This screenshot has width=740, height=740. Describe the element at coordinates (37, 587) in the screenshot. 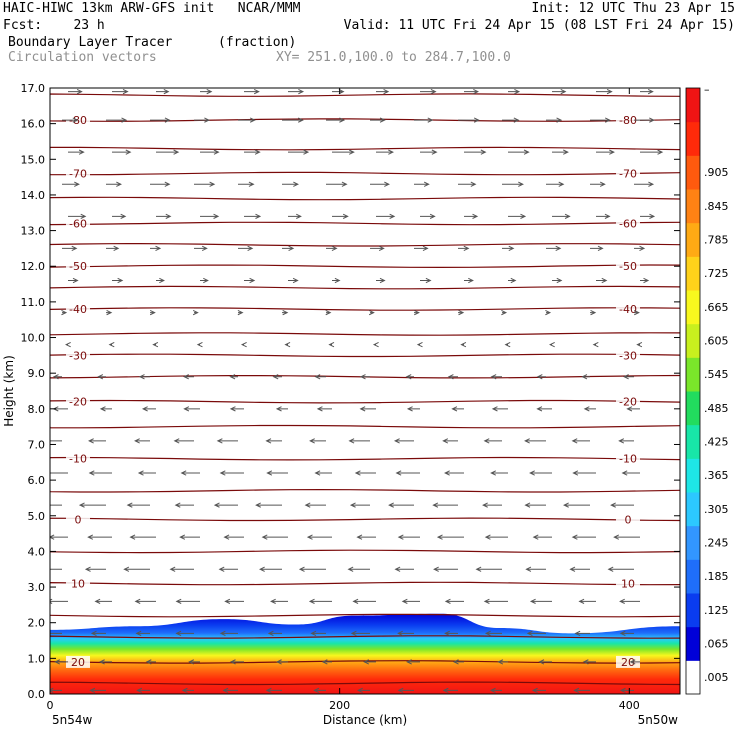

I see `y-tick-label: 3.0` at that location.